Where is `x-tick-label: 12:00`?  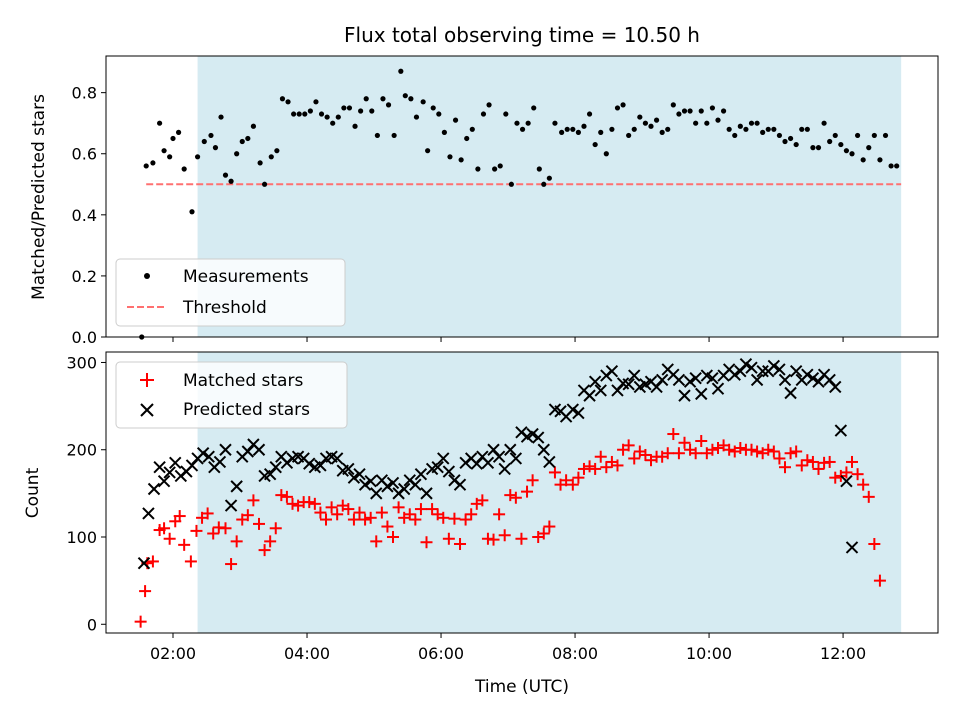 x-tick-label: 12:00 is located at coordinates (843, 653).